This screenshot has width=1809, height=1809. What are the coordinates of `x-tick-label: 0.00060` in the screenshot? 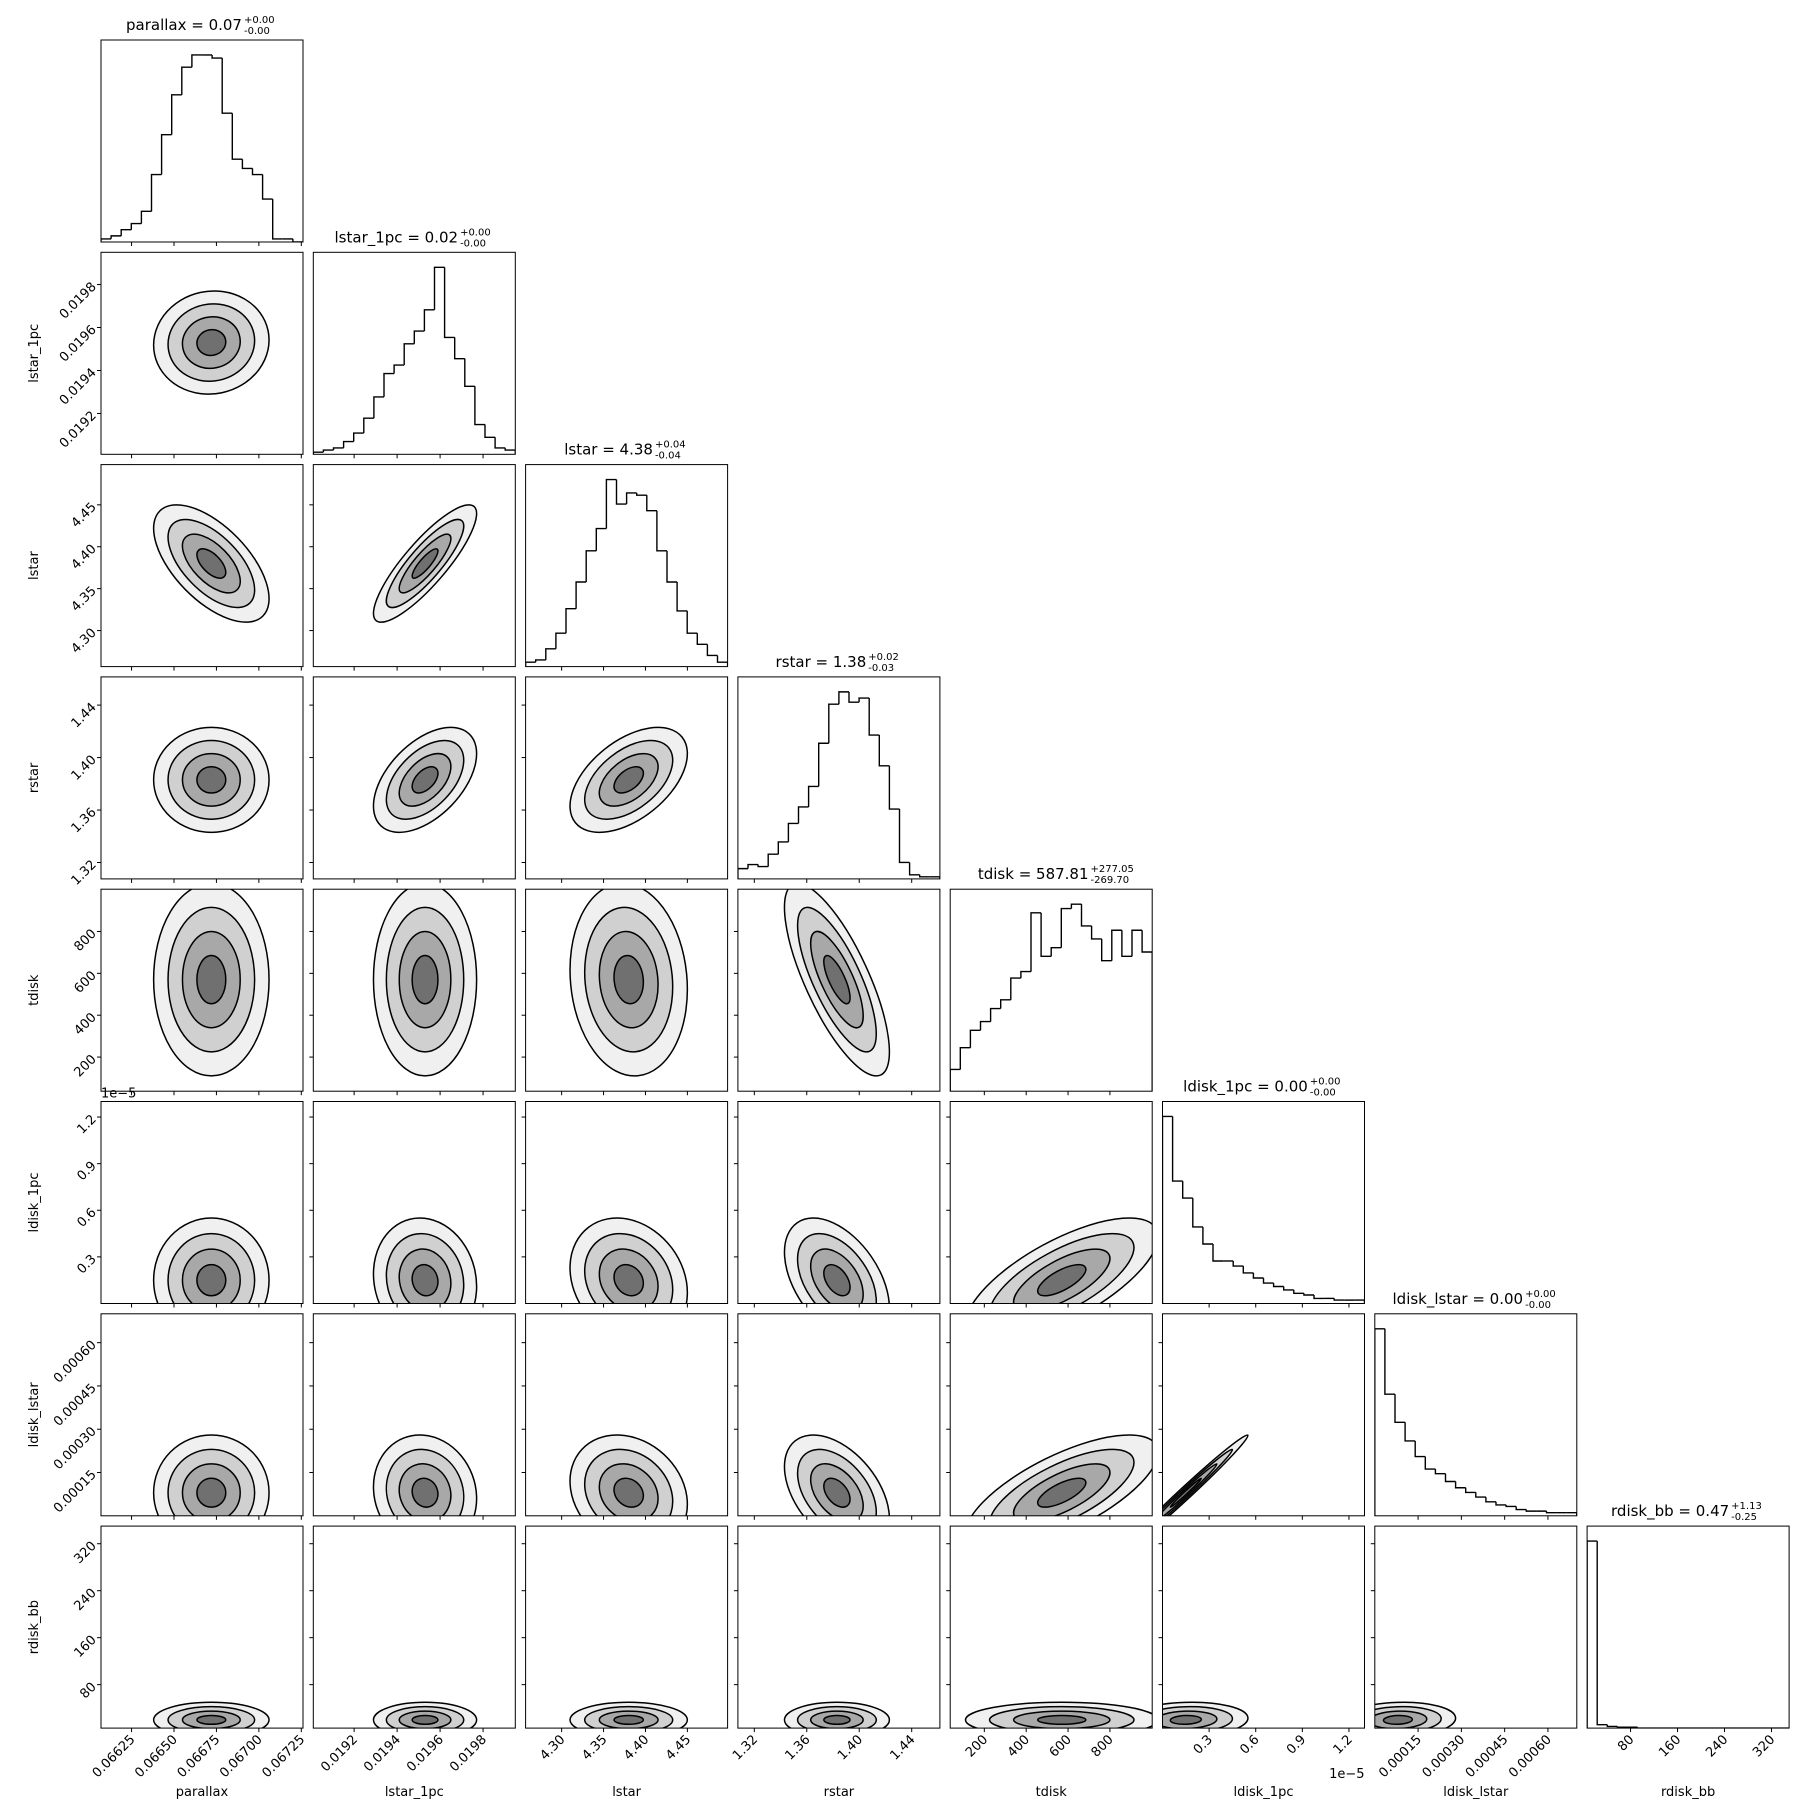 It's located at (1530, 1756).